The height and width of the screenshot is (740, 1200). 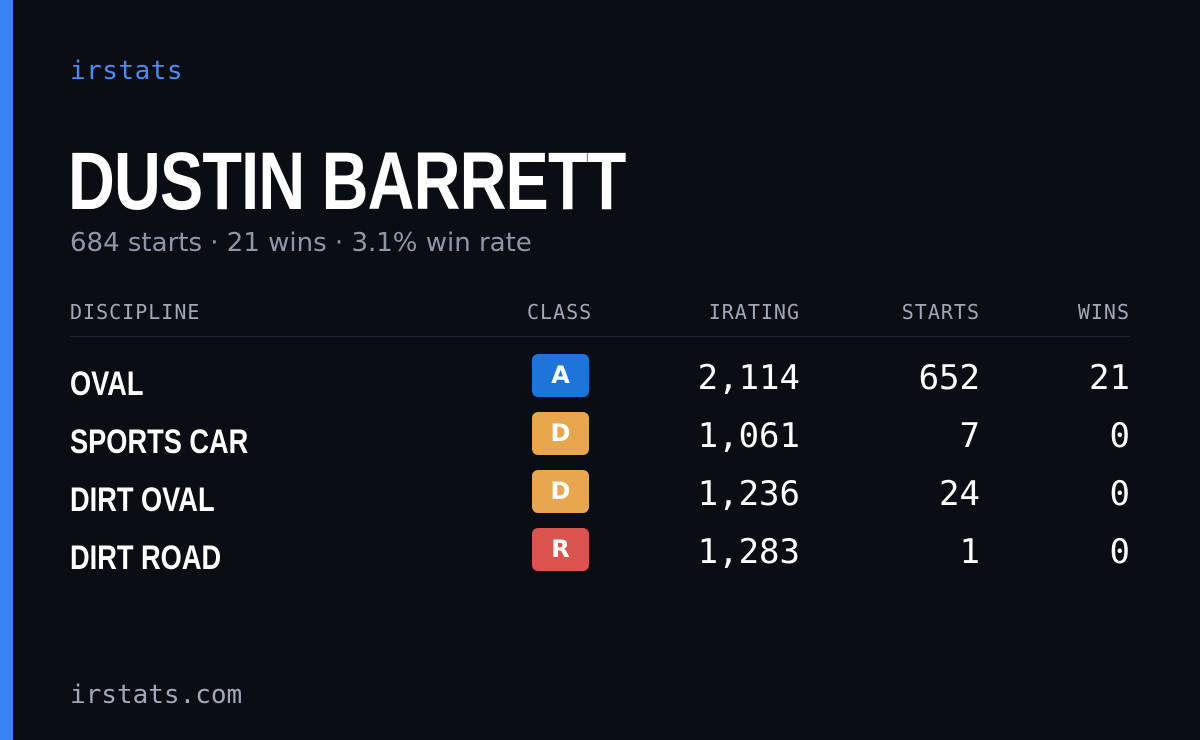 I want to click on irating-value: 2,114, so click(x=748, y=378).